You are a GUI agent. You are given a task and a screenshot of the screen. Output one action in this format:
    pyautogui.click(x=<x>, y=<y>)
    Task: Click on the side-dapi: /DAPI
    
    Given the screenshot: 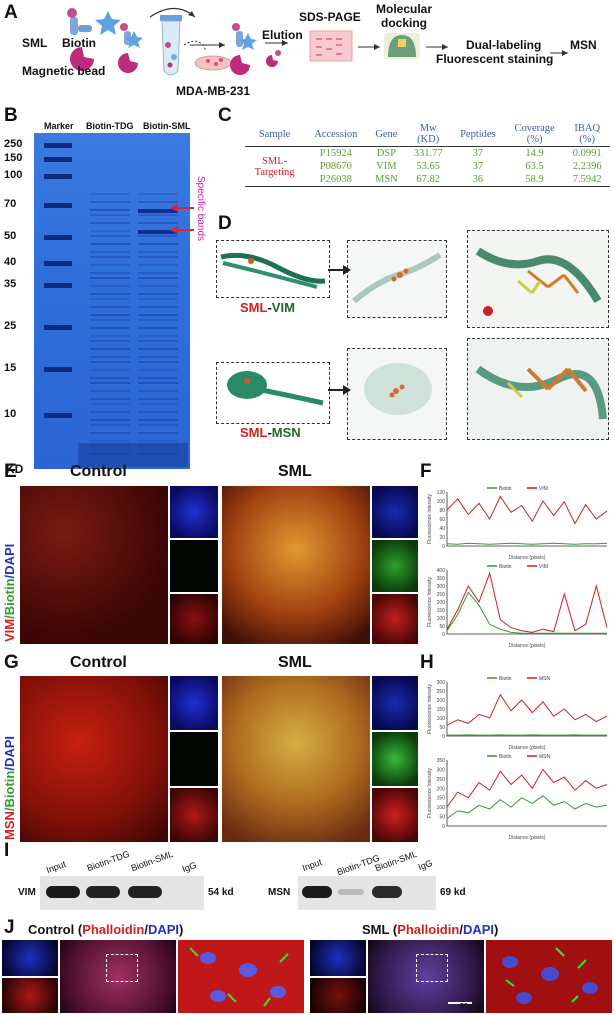 What is the action you would take?
    pyautogui.click(x=9, y=561)
    